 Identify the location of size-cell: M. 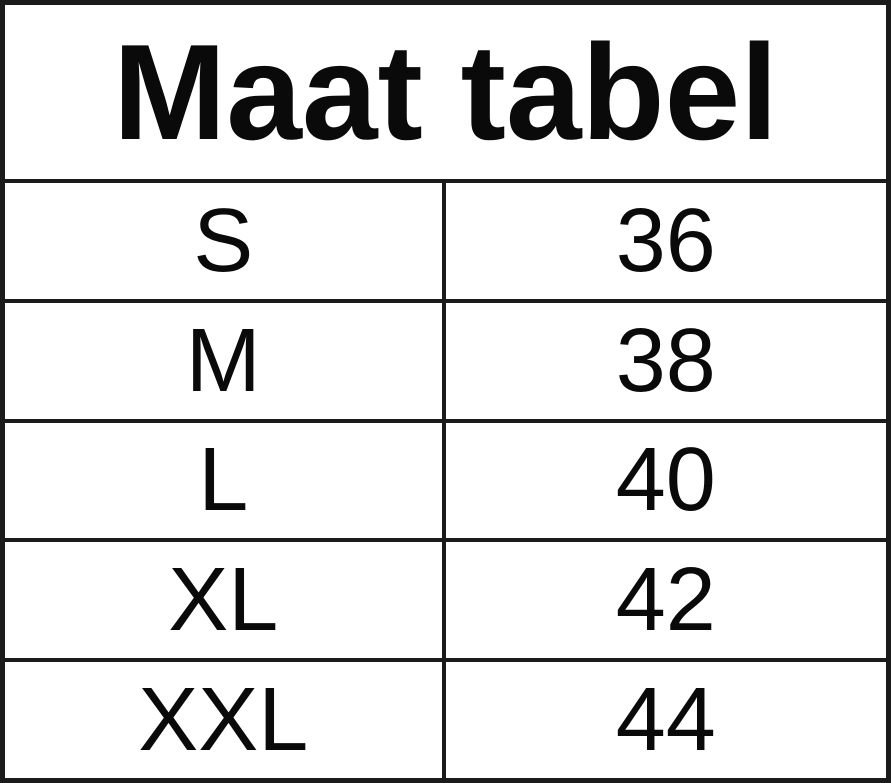
(225, 360).